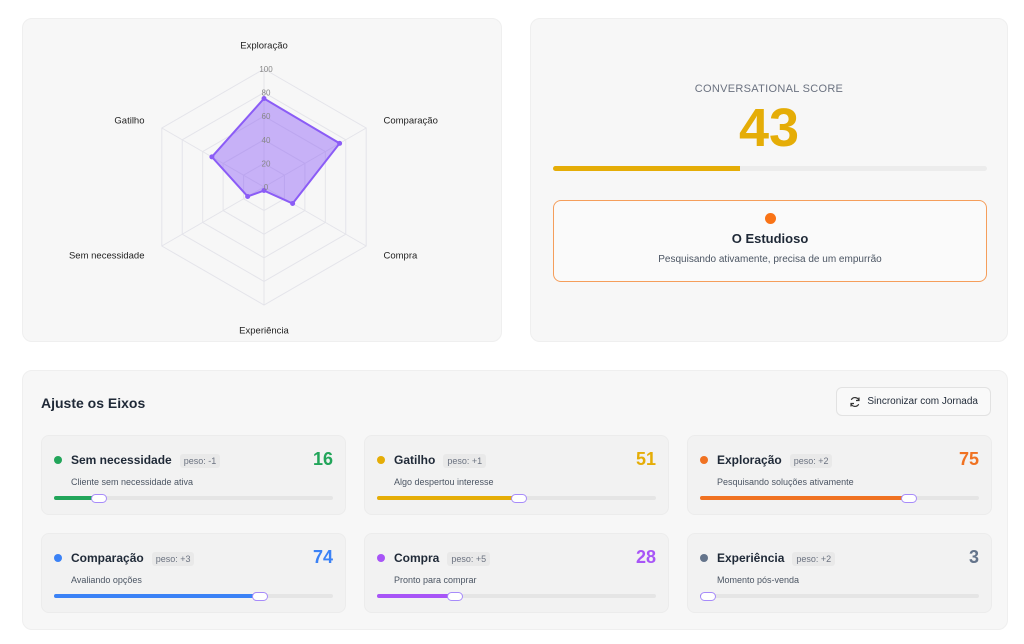 This screenshot has height=644, width=1024. I want to click on axis-name: Exploração peso: +2, so click(775, 460).